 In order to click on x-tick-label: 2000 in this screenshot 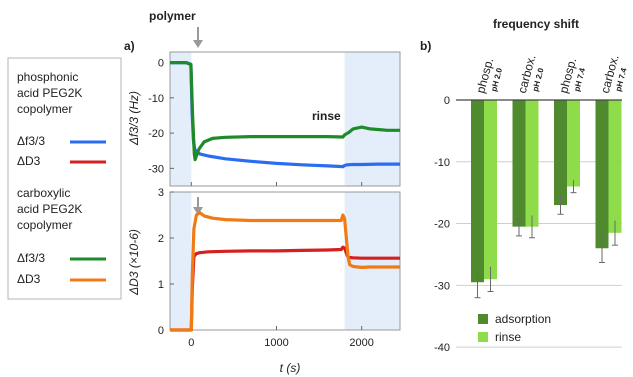, I will do `click(361, 343)`.